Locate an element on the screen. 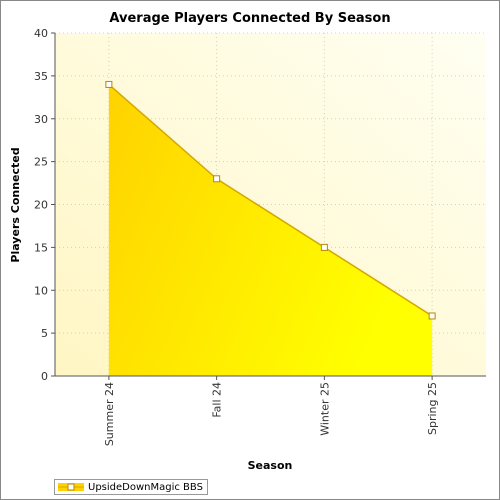  legend-swatch-icon is located at coordinates (71, 487).